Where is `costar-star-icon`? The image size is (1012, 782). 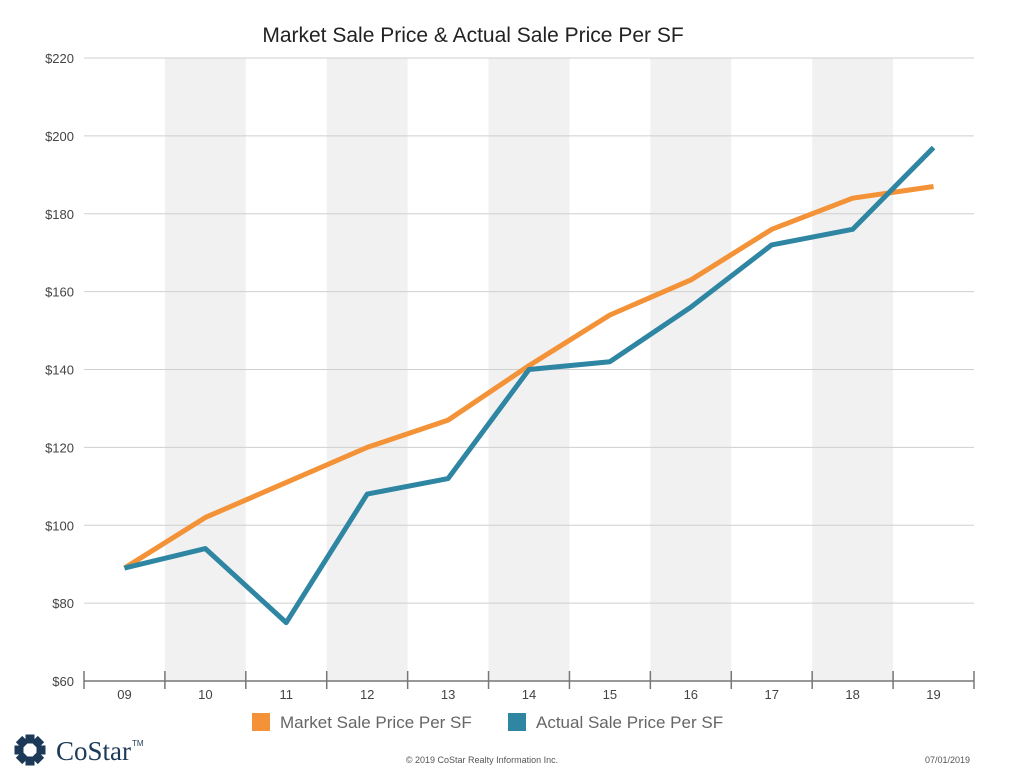
costar-star-icon is located at coordinates (30, 750).